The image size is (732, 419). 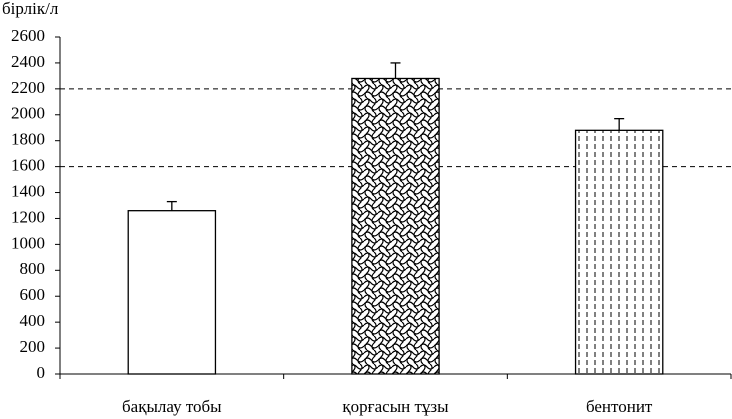 I want to click on y-tick-label: 1200, so click(x=28, y=216).